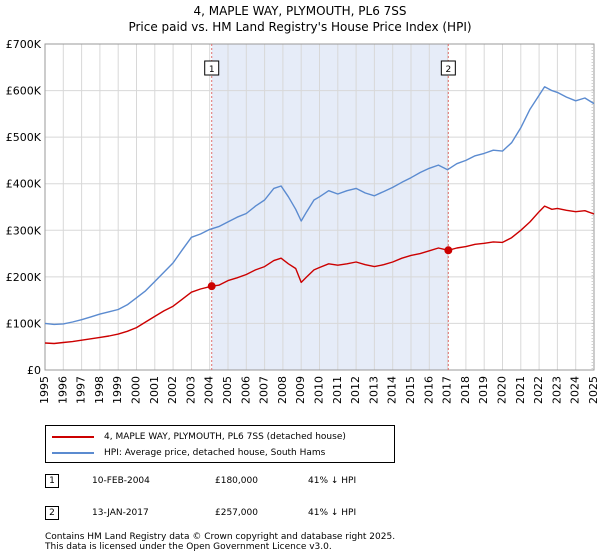  I want to click on x-tick-label: 2014, so click(392, 390).